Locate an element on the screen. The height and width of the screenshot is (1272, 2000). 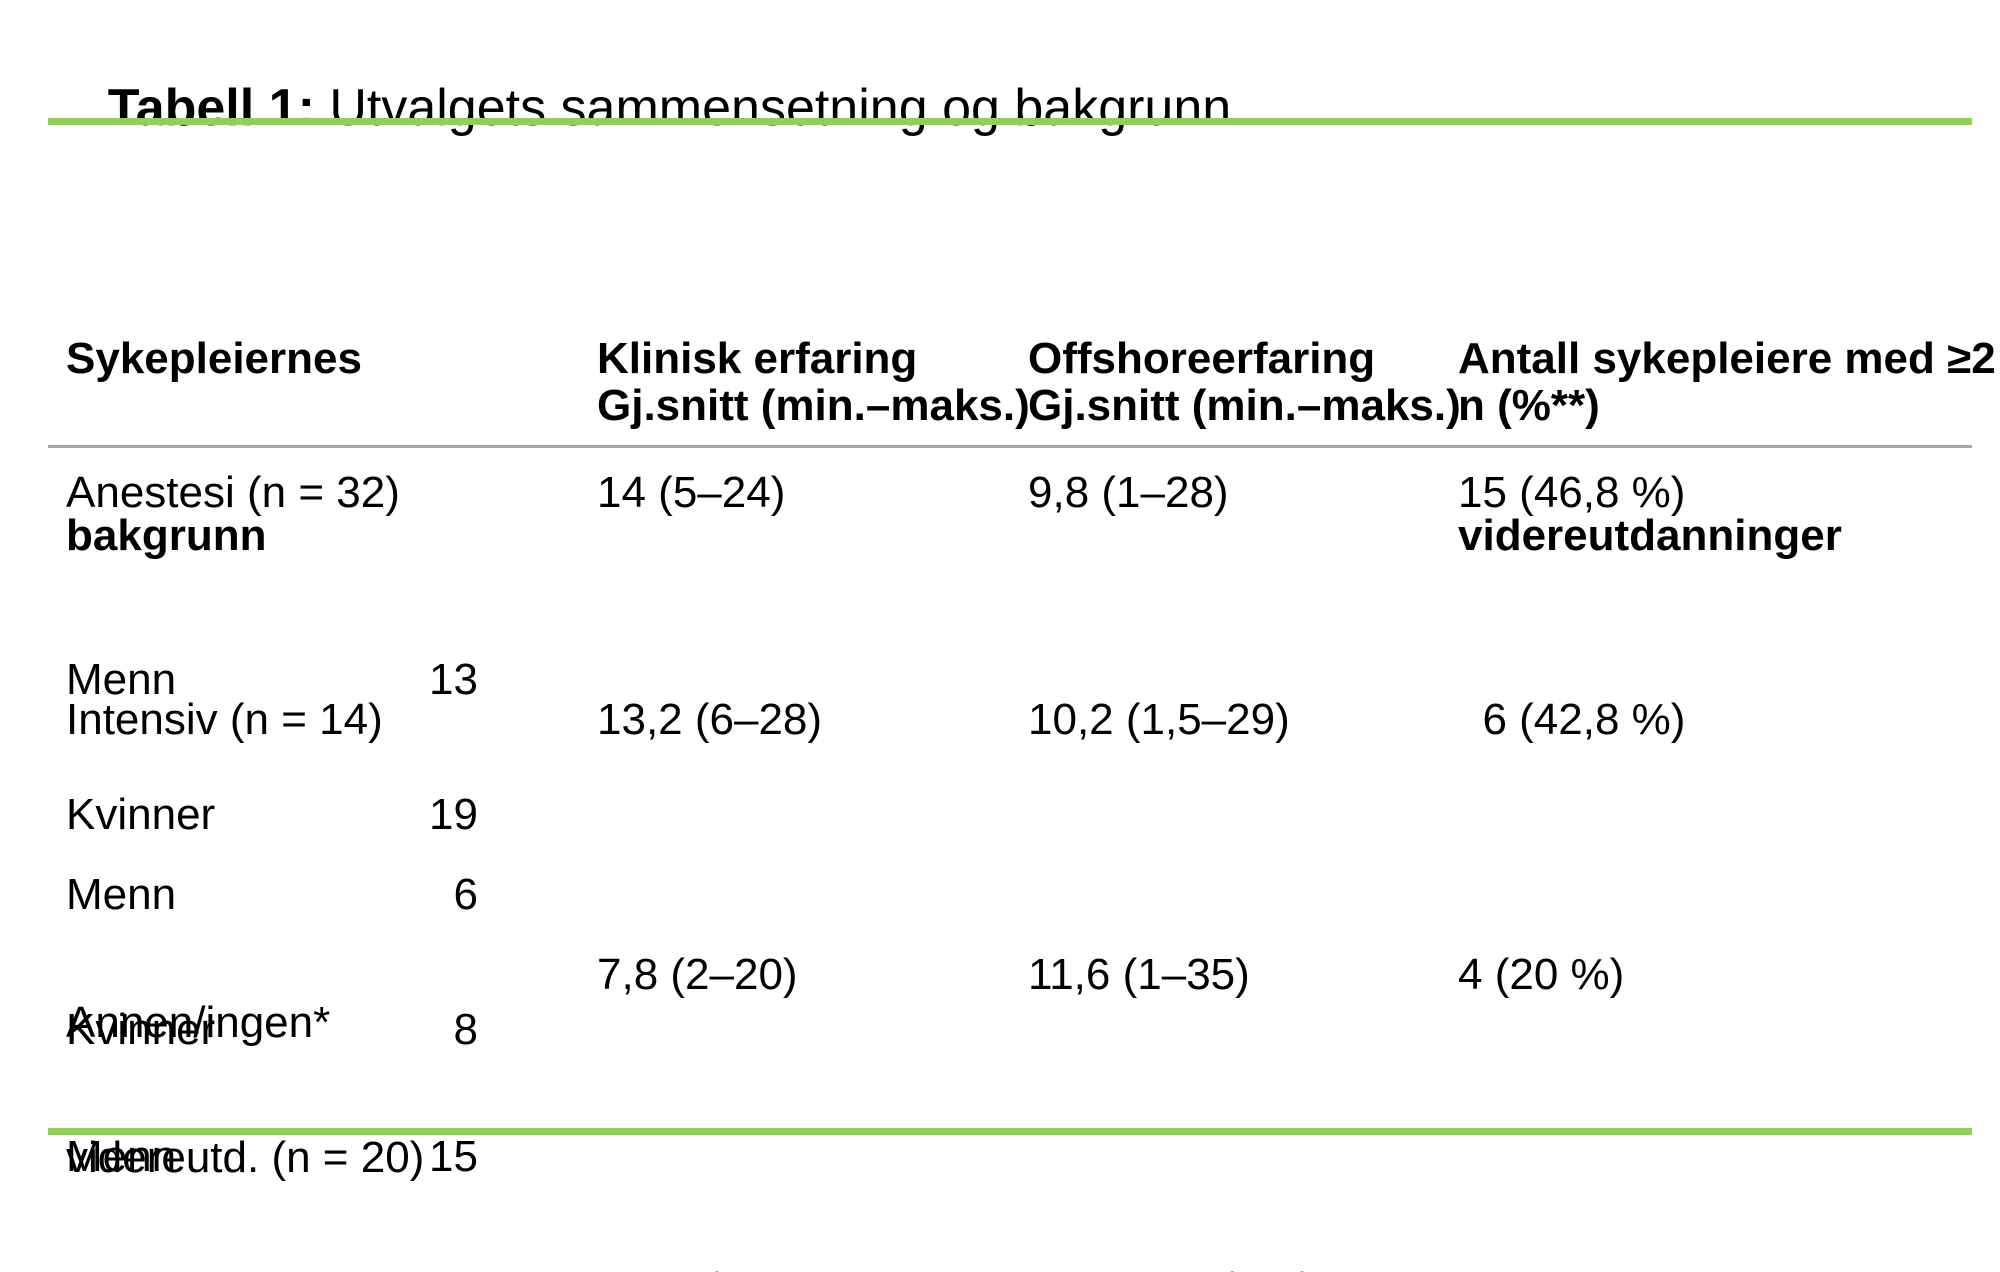
subheader-n-pct: n (%**) is located at coordinates (1529, 405).